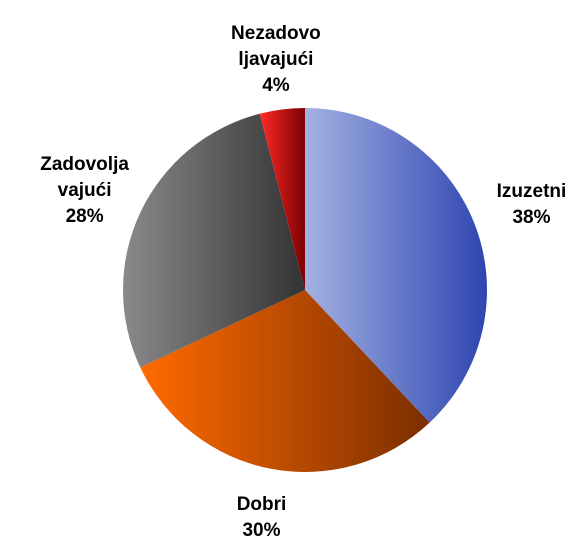 This screenshot has width=565, height=546. I want to click on category-label: Dobri, so click(261, 504).